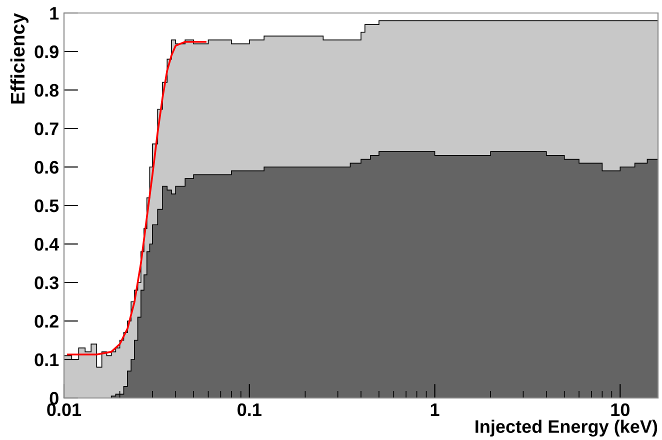  I want to click on x-tick-label: 0.1, so click(250, 409).